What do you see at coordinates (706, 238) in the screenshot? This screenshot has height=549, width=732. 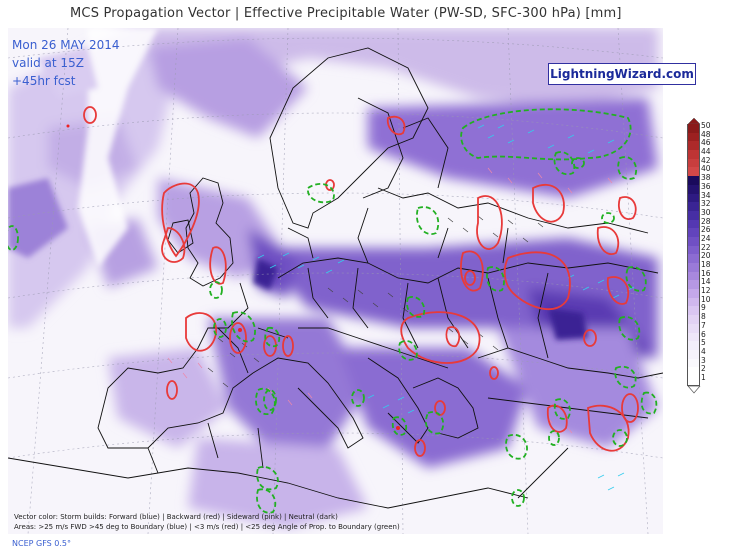 I see `scale-tick-label: 24` at bounding box center [706, 238].